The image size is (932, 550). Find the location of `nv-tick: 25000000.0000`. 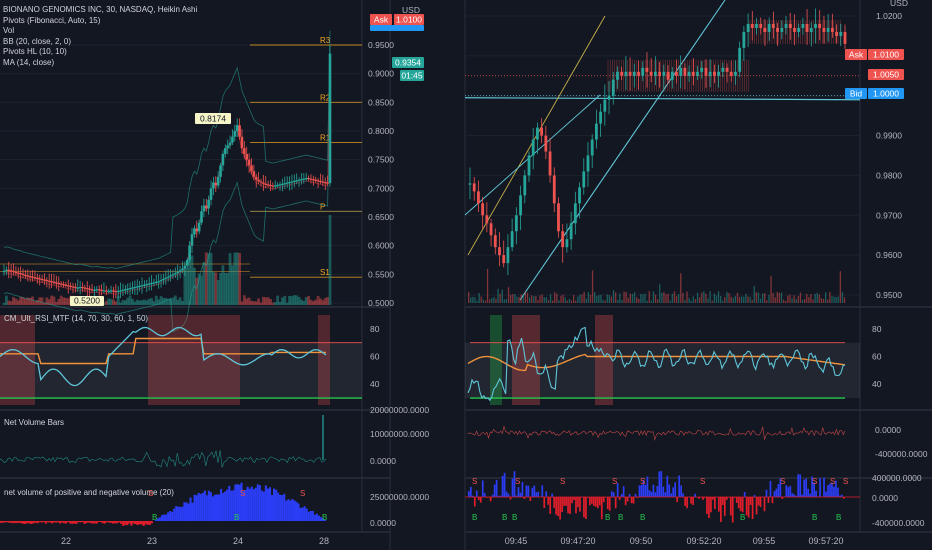

nv-tick: 25000000.0000 is located at coordinates (399, 497).